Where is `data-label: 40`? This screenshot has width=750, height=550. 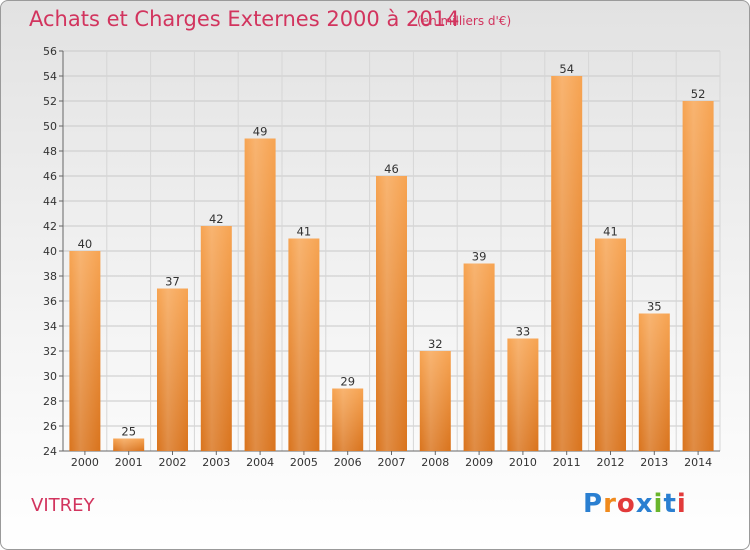 data-label: 40 is located at coordinates (85, 244).